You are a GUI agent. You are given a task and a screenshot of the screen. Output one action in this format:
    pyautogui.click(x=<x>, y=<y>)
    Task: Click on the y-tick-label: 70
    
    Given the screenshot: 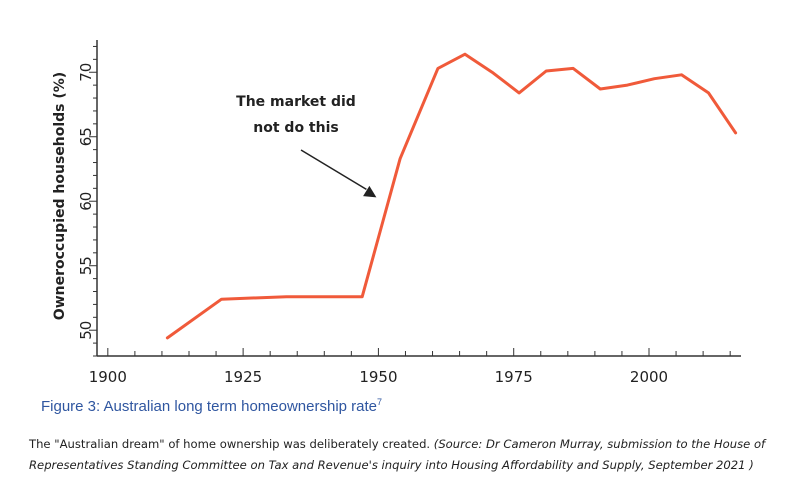 What is the action you would take?
    pyautogui.click(x=86, y=72)
    